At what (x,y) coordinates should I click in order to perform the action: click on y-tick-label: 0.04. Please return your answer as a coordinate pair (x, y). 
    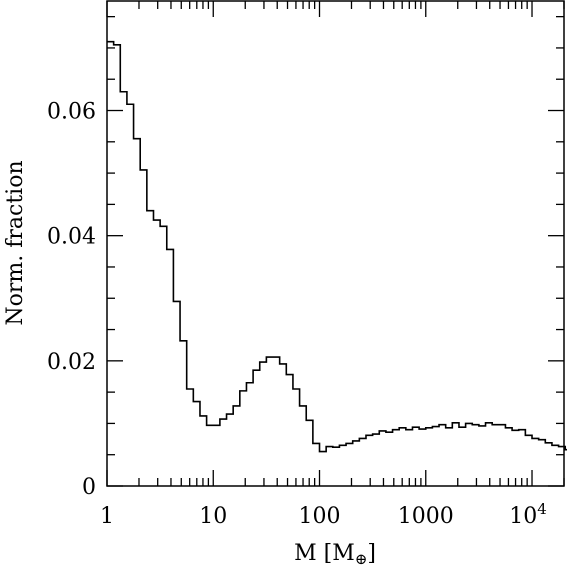
    Looking at the image, I should click on (71, 237).